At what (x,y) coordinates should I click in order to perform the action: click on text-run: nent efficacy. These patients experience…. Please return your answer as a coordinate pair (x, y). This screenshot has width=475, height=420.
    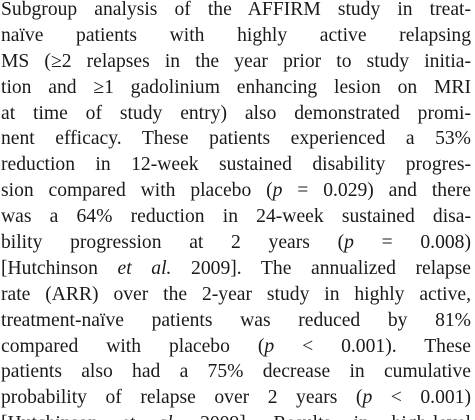
    Looking at the image, I should click on (236, 139).